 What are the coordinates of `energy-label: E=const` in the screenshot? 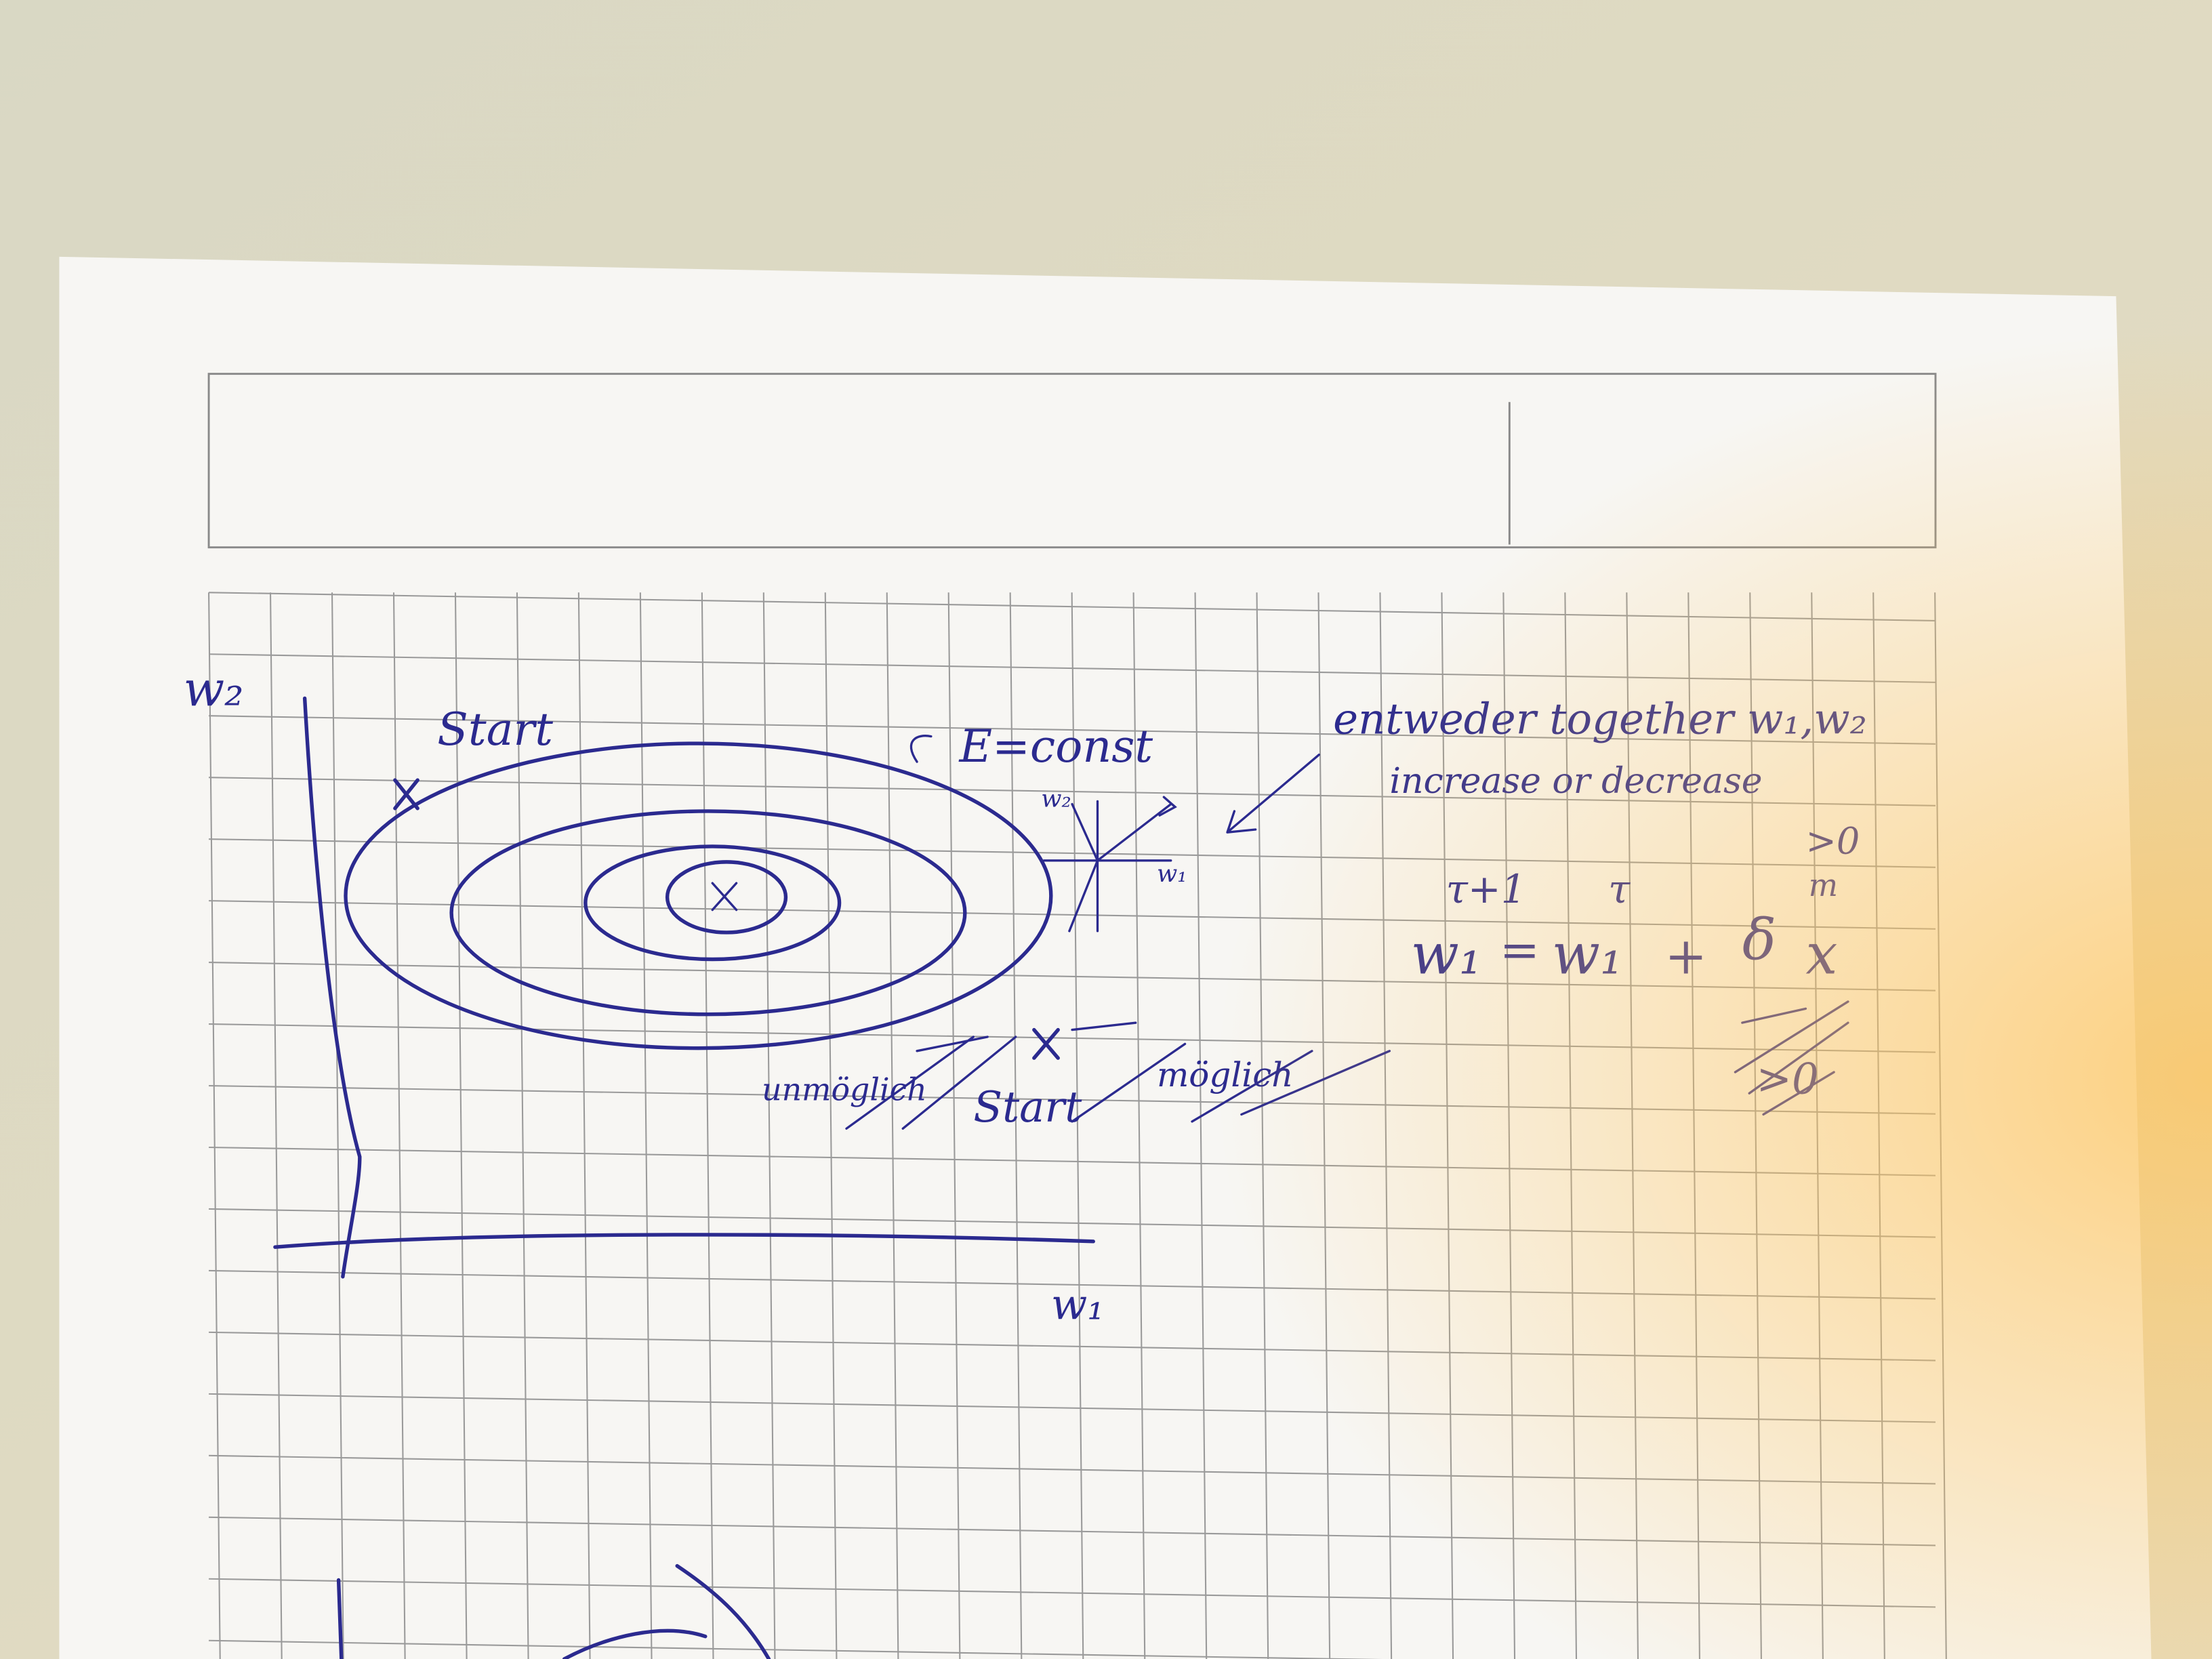 It's located at (1055, 746).